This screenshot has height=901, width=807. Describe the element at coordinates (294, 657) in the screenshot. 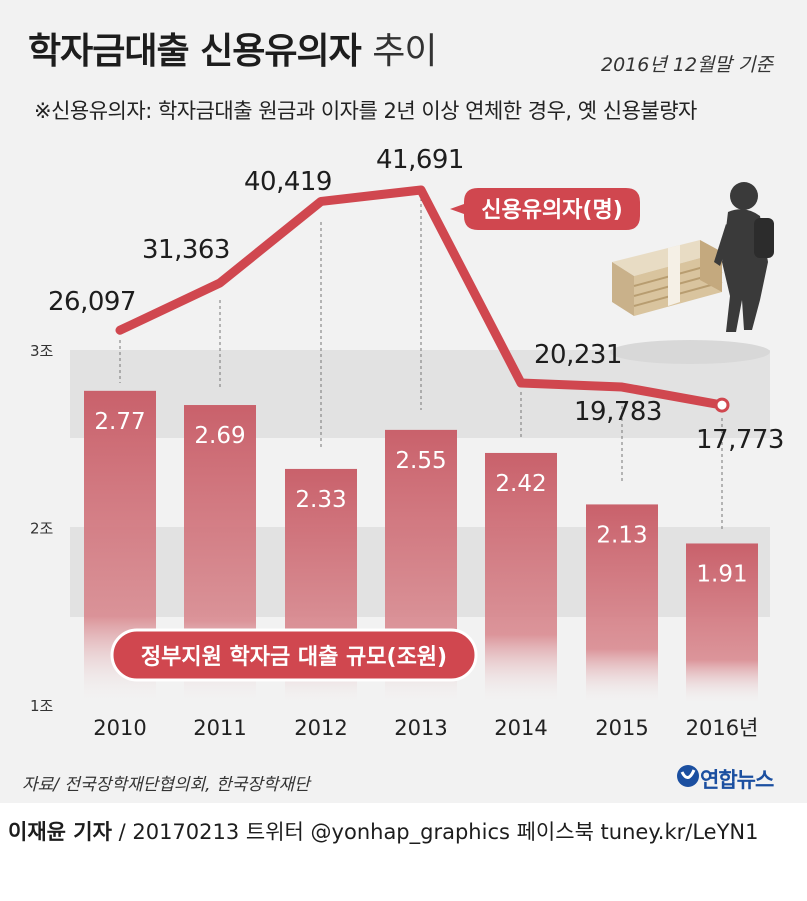

I see `bar-legend-label: 정부지원 학자금 대출 규모(조원)` at that location.